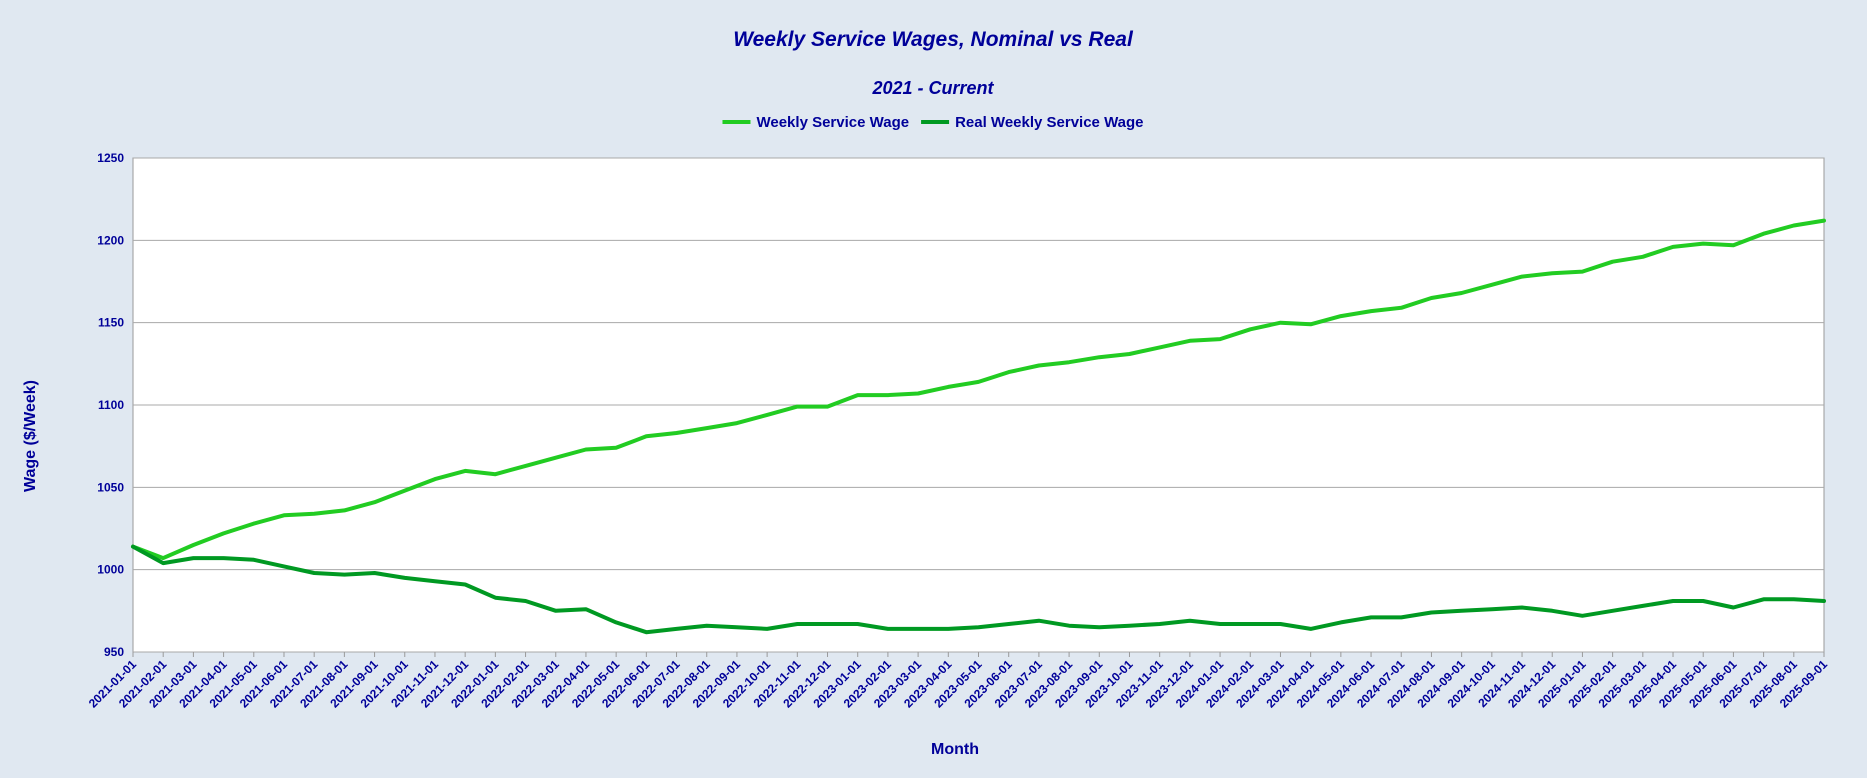 The height and width of the screenshot is (778, 1867). I want to click on y-tick-label: 1200, so click(110, 240).